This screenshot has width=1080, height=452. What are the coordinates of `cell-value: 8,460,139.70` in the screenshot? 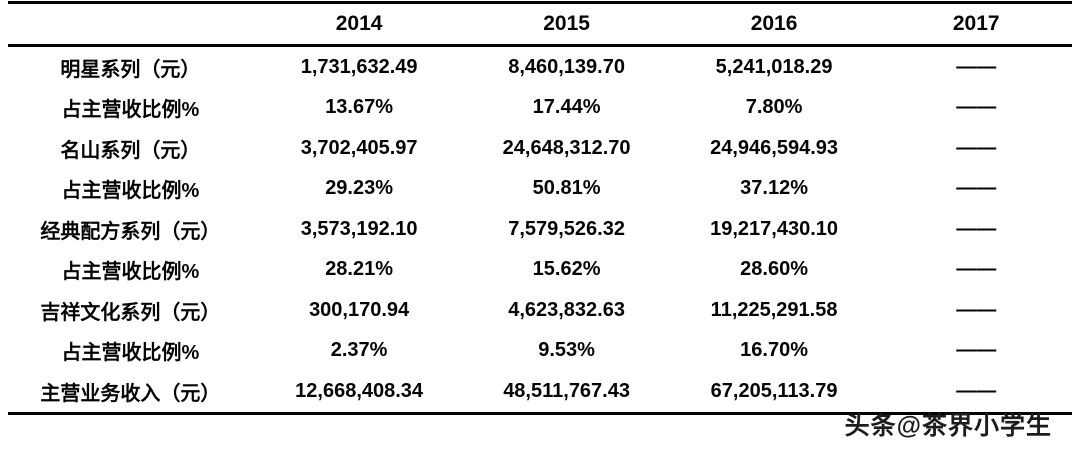 It's located at (566, 66).